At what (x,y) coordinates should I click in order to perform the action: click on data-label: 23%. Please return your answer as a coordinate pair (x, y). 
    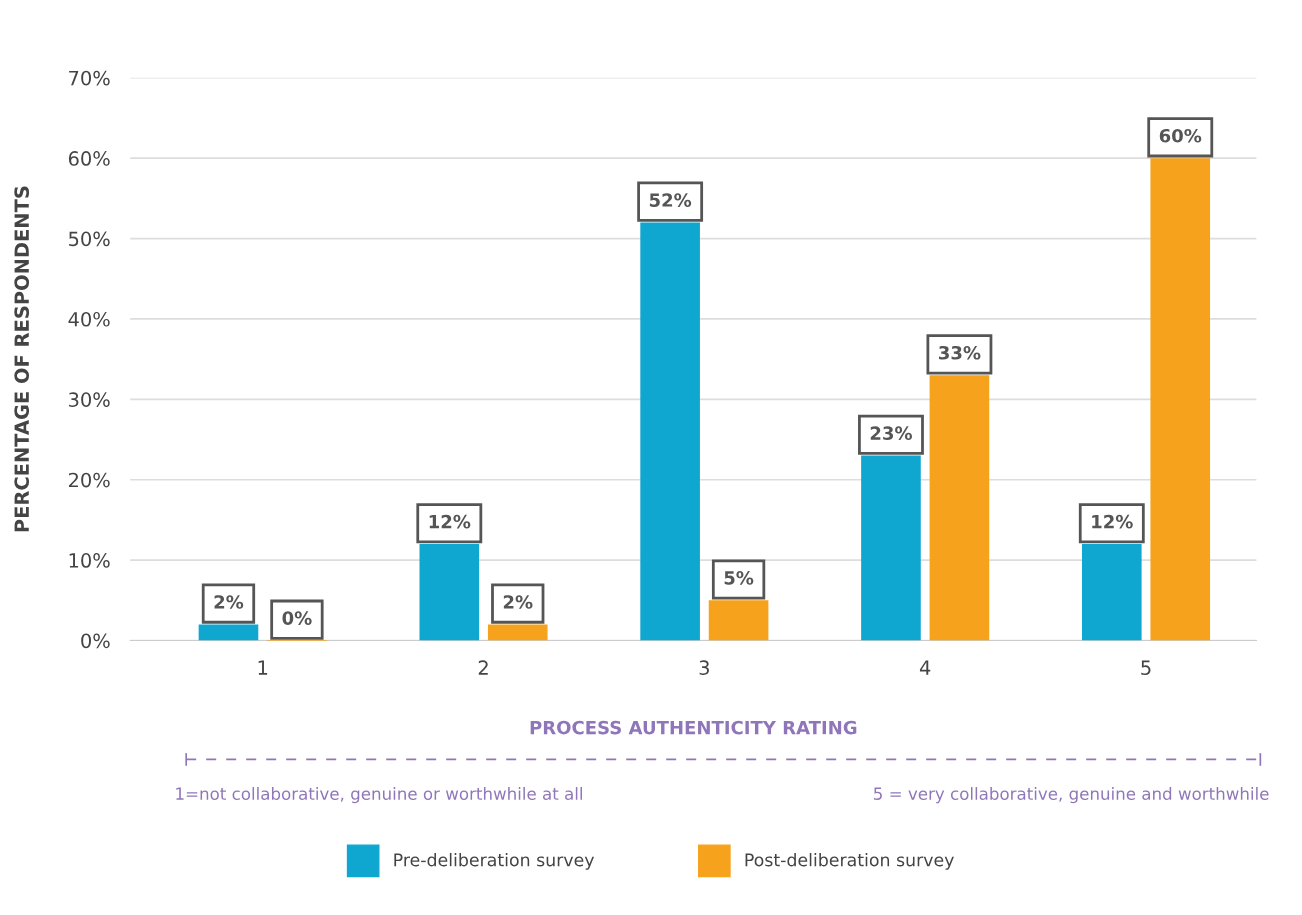
    Looking at the image, I should click on (891, 433).